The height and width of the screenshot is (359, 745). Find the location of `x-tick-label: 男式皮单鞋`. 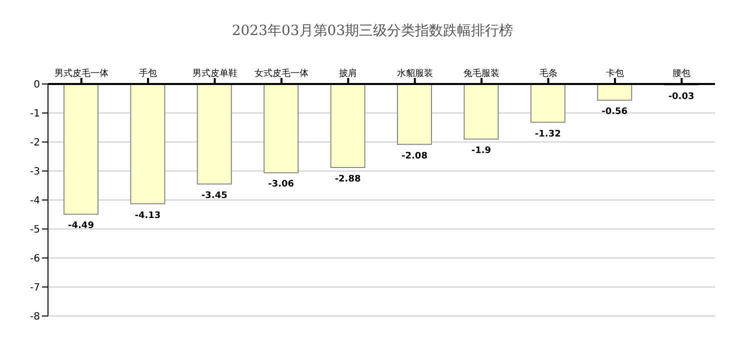

x-tick-label: 男式皮单鞋 is located at coordinates (215, 73).